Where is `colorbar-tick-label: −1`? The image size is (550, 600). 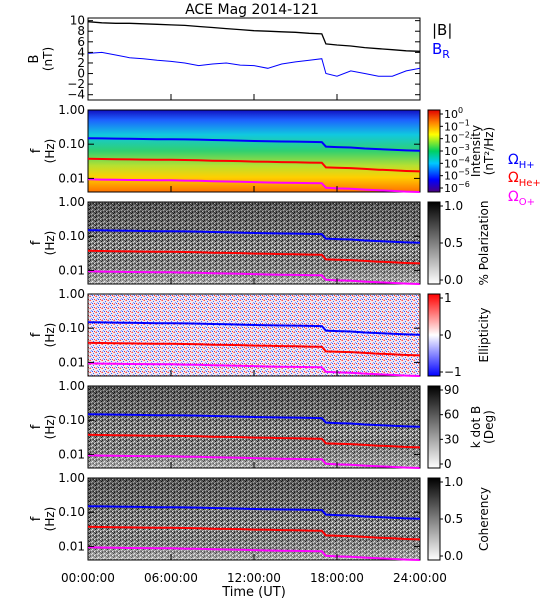 colorbar-tick-label: −1 is located at coordinates (453, 372).